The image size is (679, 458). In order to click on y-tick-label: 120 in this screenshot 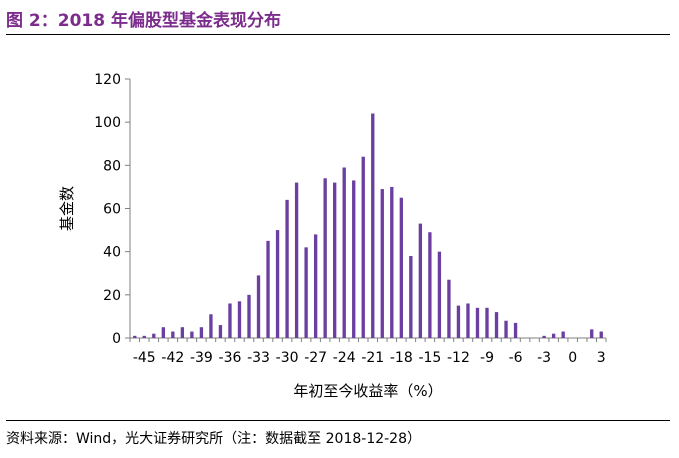, I will do `click(107, 80)`.